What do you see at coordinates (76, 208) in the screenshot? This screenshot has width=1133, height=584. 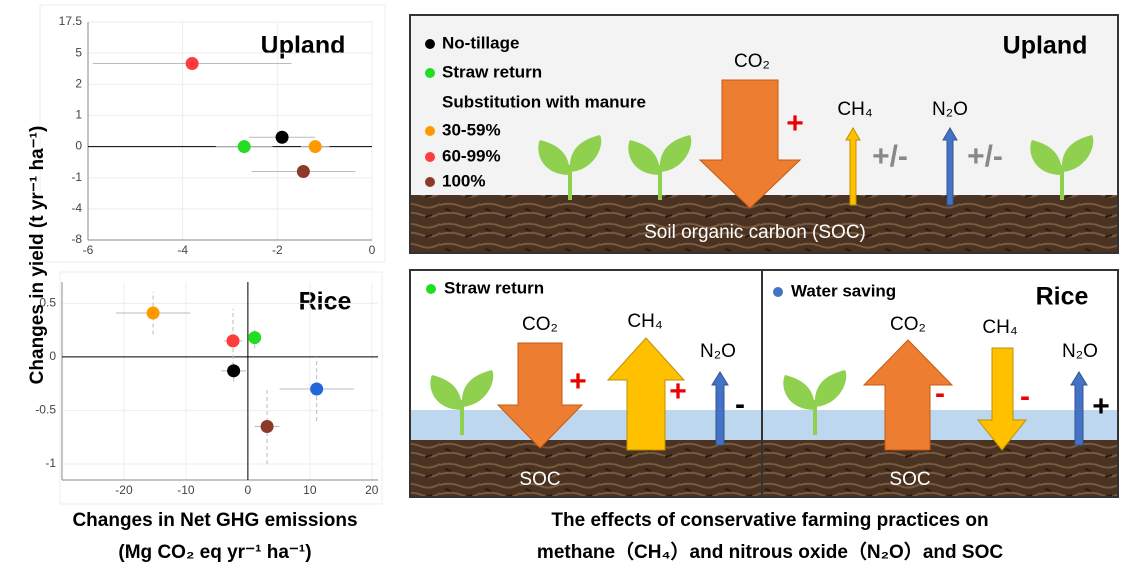 I see `y-tick-label: -4` at bounding box center [76, 208].